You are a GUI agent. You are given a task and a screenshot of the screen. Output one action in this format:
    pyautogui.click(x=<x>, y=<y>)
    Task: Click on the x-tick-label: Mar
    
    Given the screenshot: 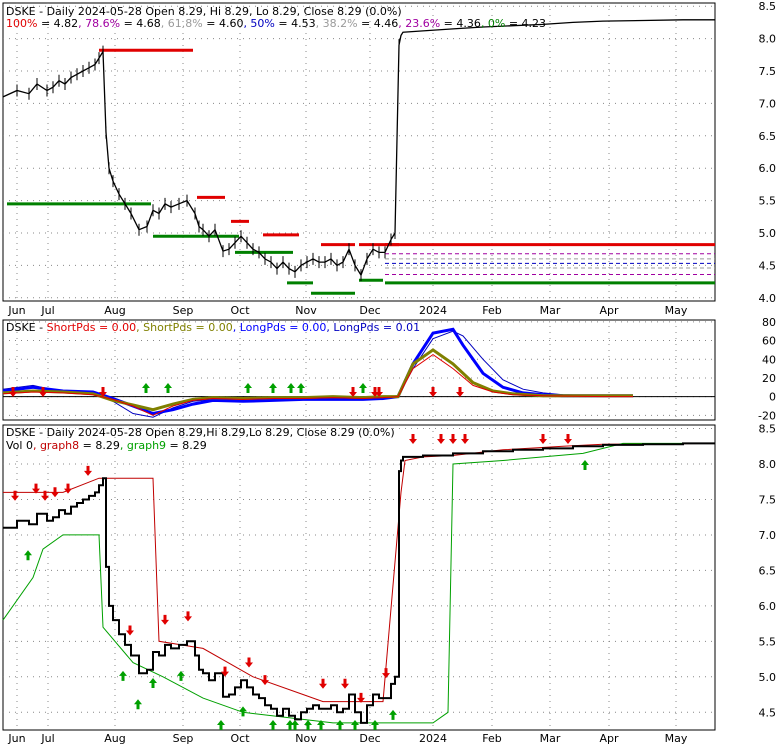 What is the action you would take?
    pyautogui.click(x=550, y=738)
    